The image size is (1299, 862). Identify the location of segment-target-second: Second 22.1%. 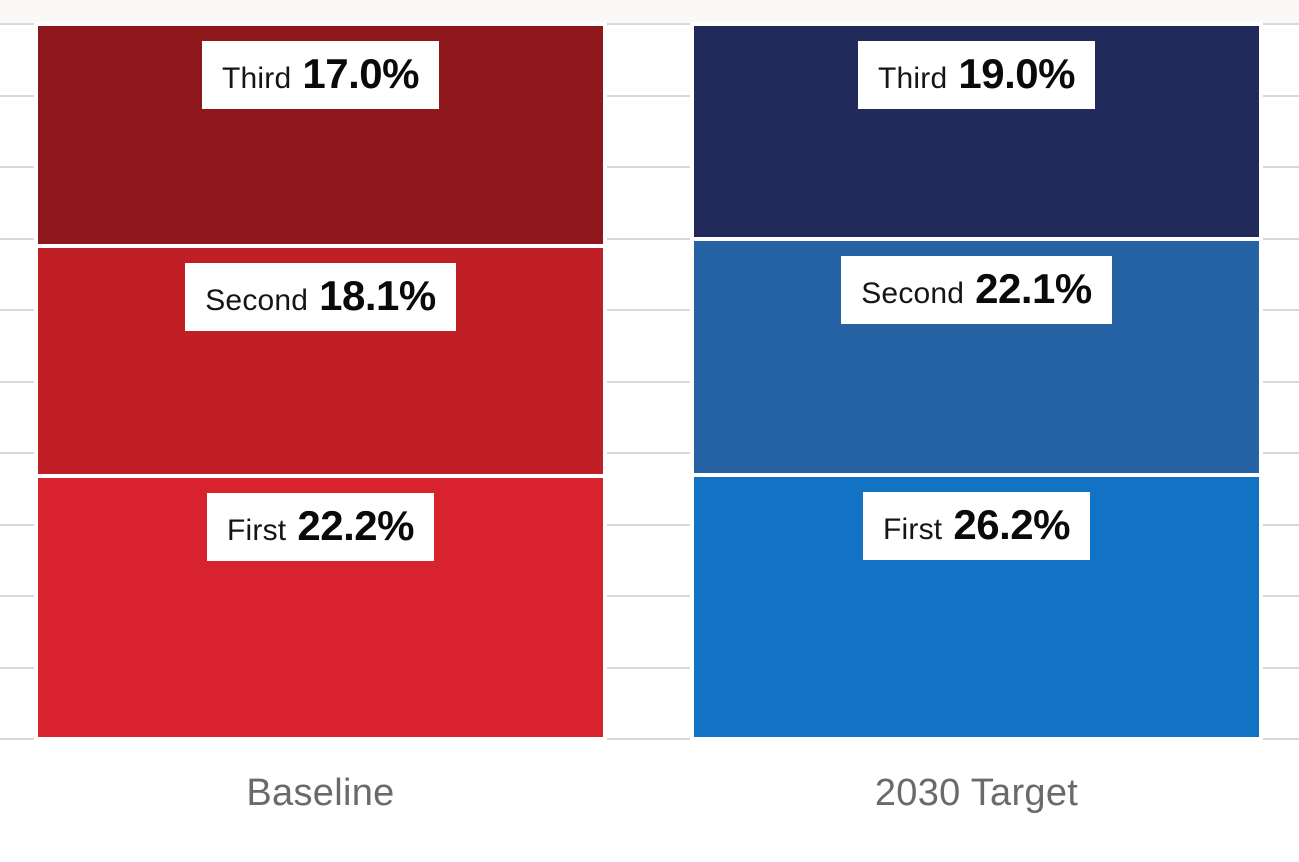
(976, 357).